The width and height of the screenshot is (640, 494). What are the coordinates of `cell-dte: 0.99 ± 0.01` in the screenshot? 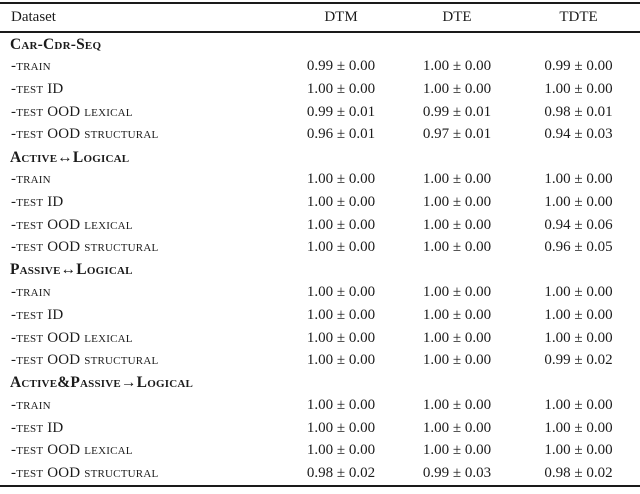 It's located at (457, 111).